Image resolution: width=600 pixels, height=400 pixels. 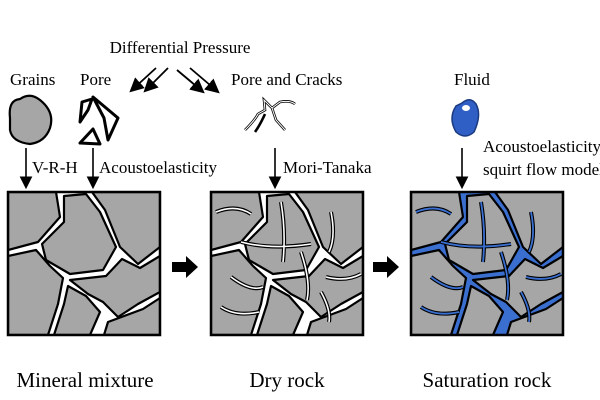 What do you see at coordinates (32, 79) in the screenshot?
I see `grains-label: Grains` at bounding box center [32, 79].